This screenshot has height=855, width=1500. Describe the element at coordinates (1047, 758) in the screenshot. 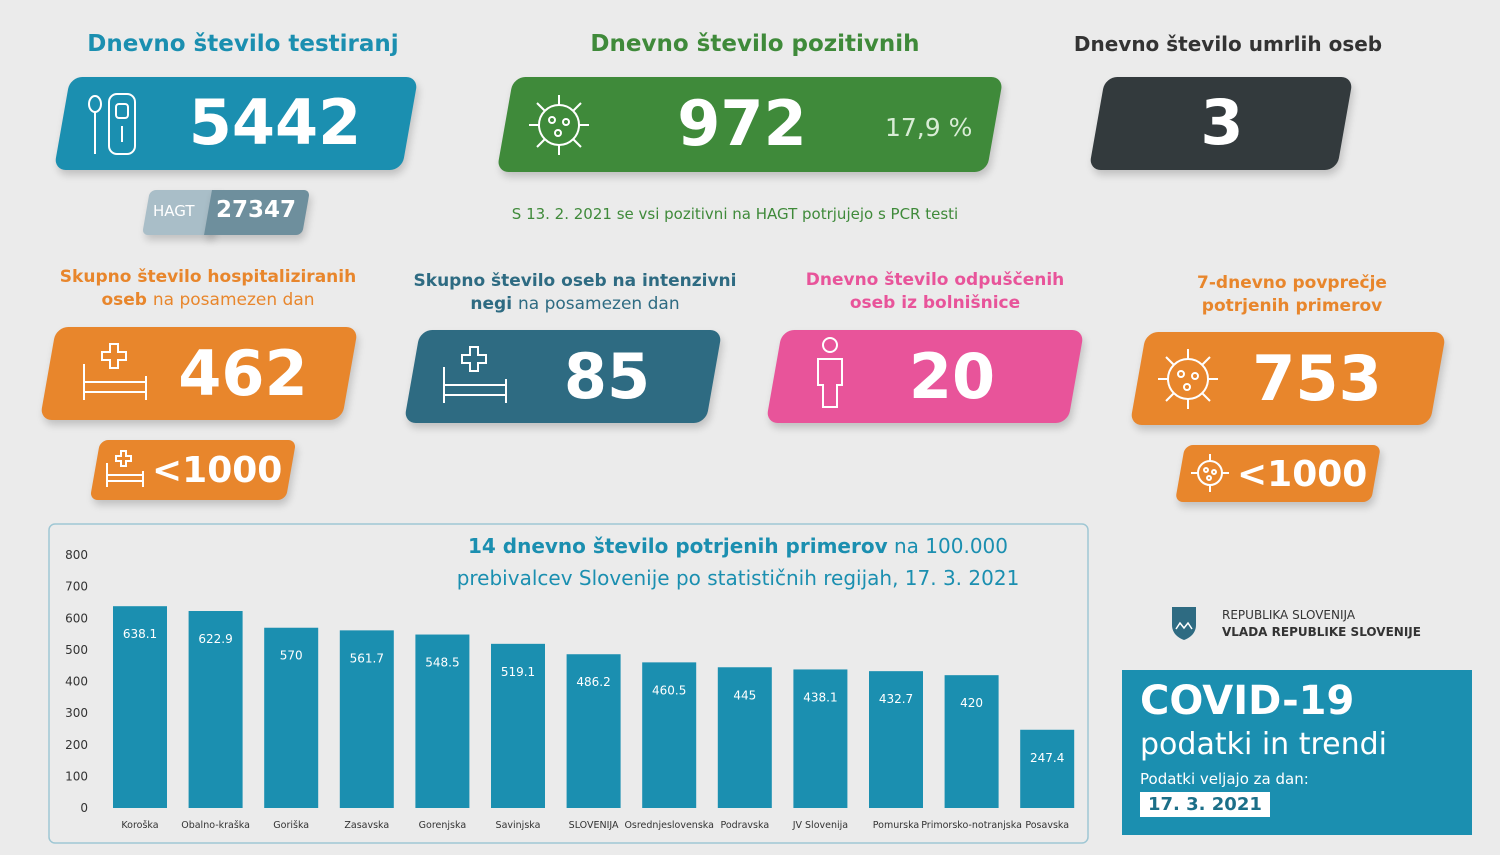

I see `value-label: 247.4` at that location.